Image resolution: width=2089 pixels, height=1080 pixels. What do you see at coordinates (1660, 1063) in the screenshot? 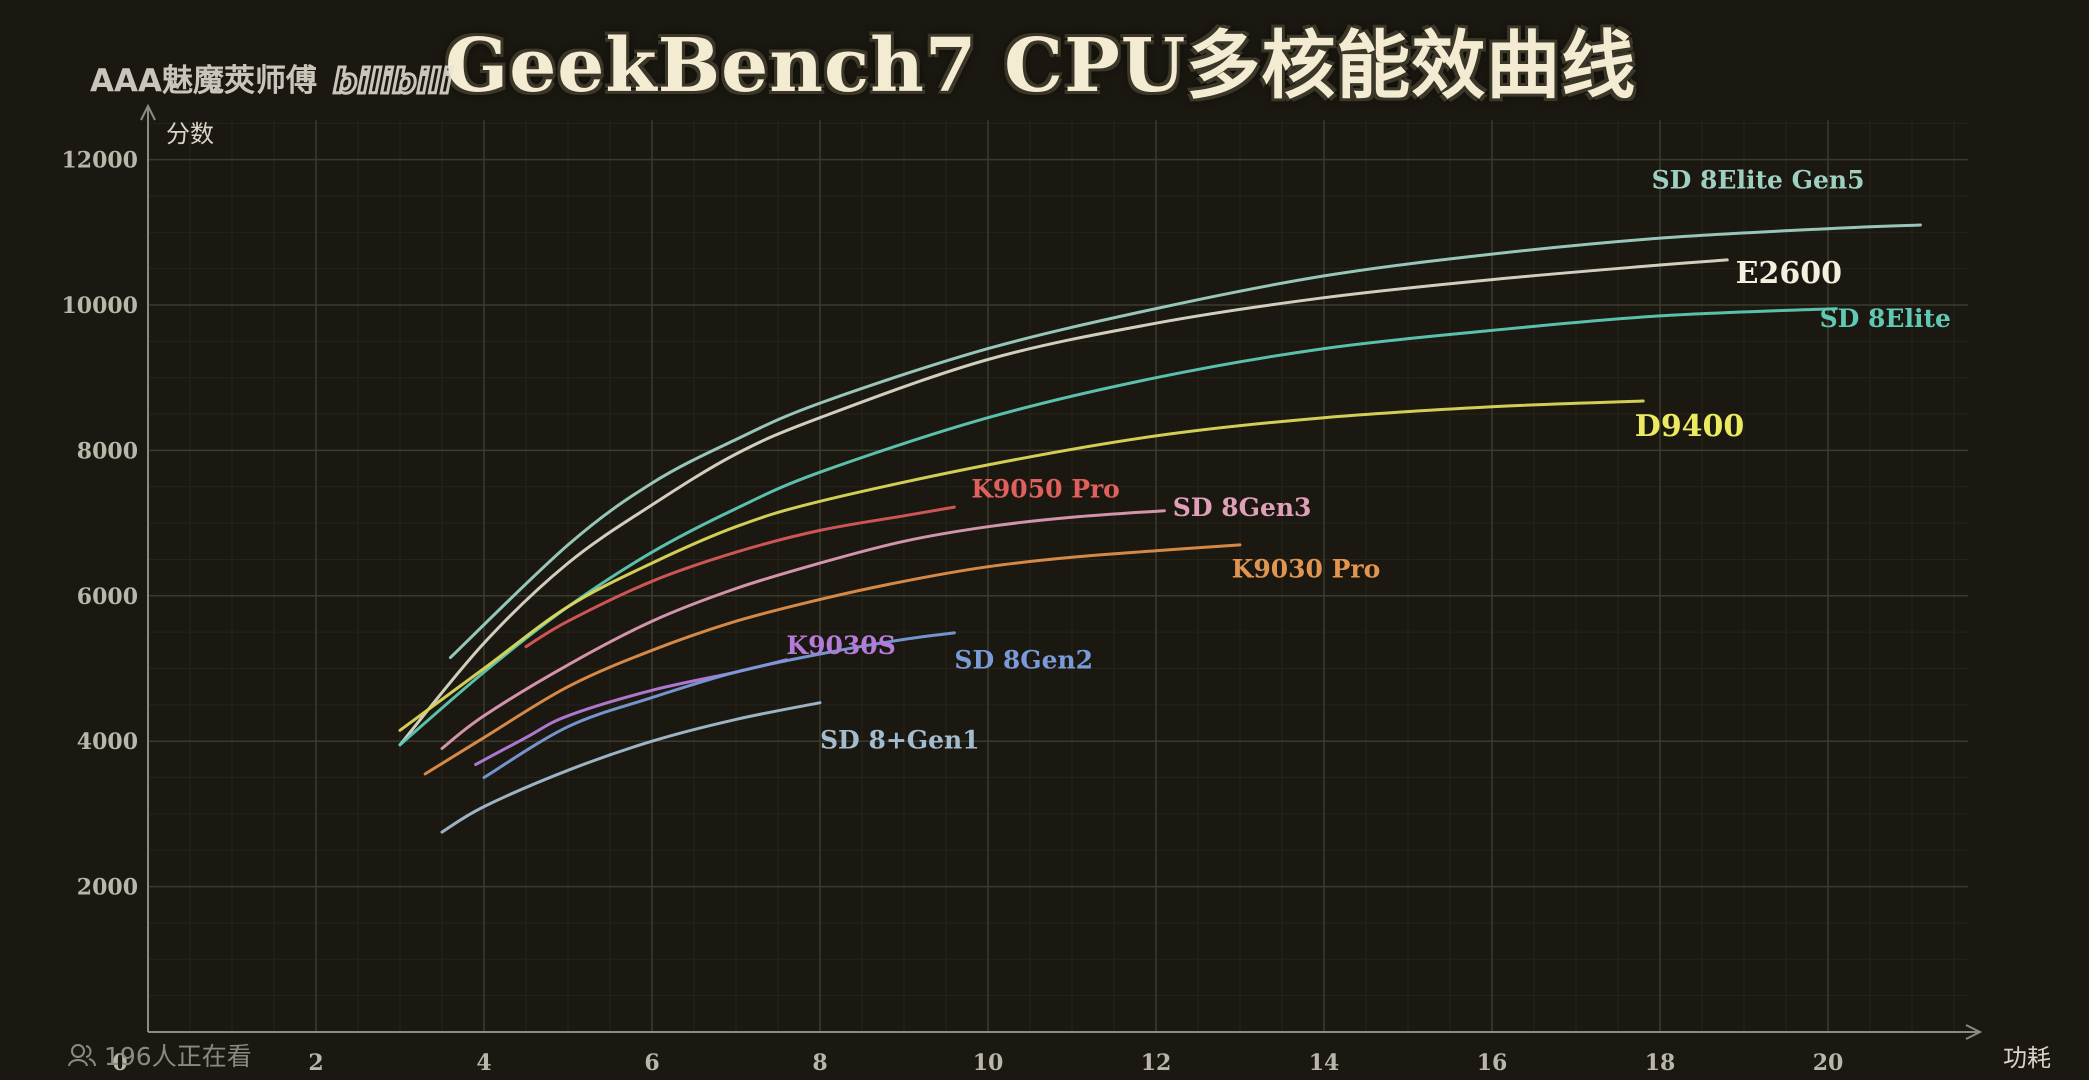
I see `x-tick-label: 18` at bounding box center [1660, 1063].